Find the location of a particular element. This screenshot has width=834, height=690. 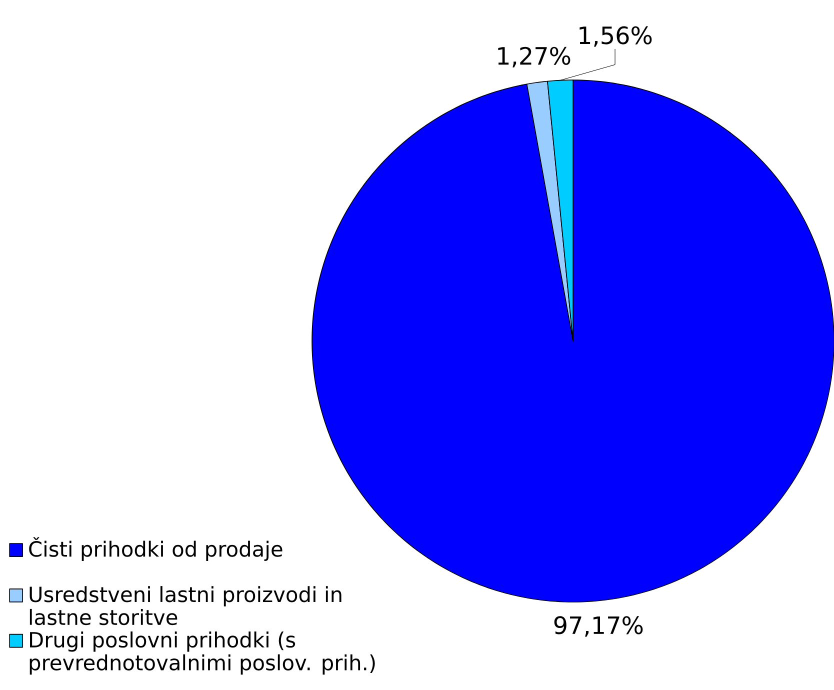

legend-label: Drugi poslovni prihodki (s prevrednotovalnimi poslov. prih.) is located at coordinates (202, 653).